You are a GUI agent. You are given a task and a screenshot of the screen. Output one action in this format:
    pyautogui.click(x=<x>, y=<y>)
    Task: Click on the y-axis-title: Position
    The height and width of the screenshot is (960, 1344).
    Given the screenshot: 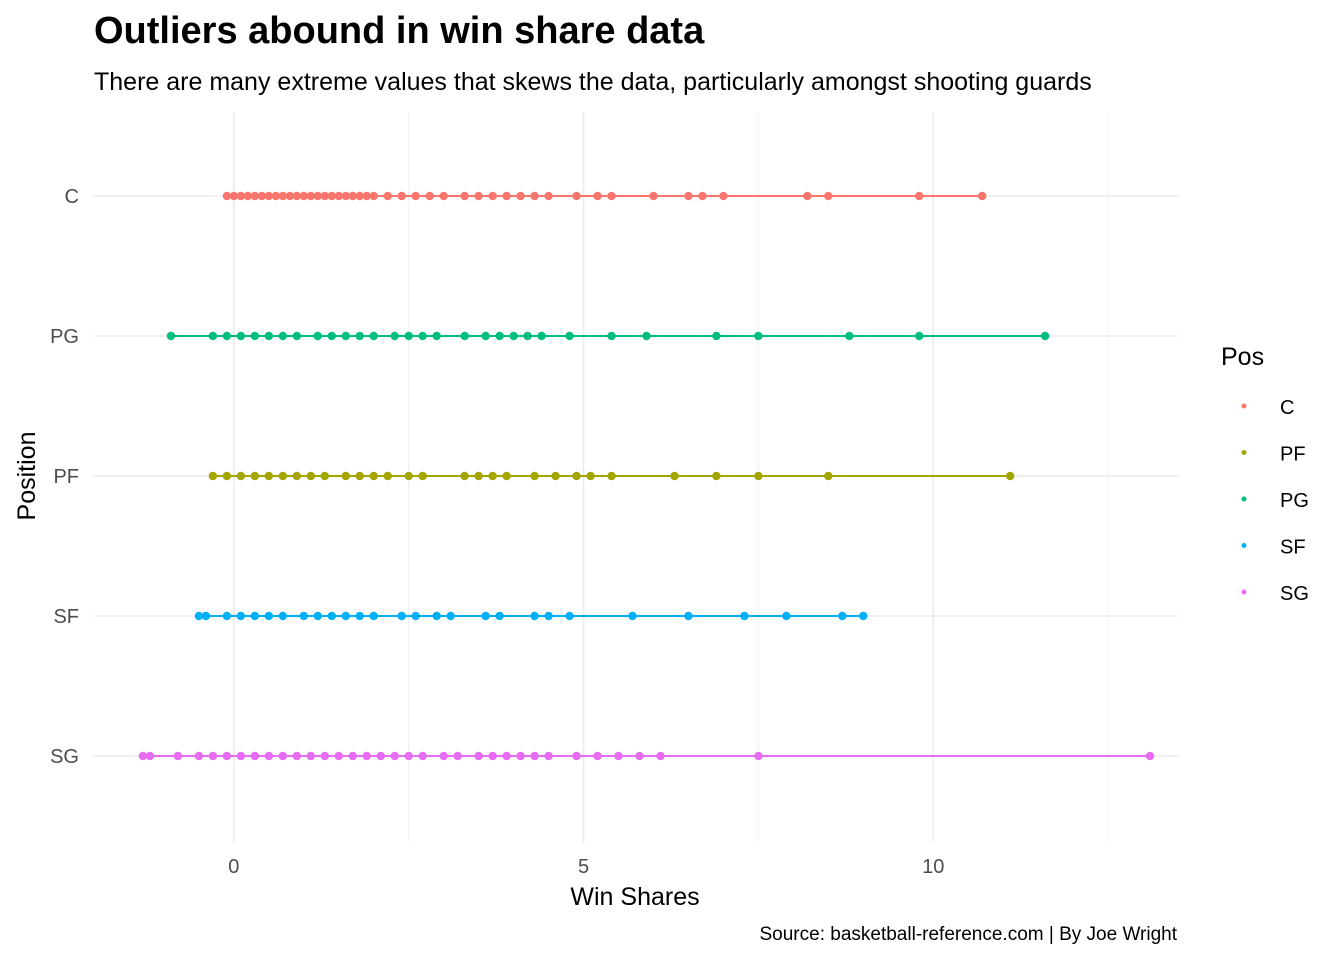 What is the action you would take?
    pyautogui.click(x=27, y=476)
    